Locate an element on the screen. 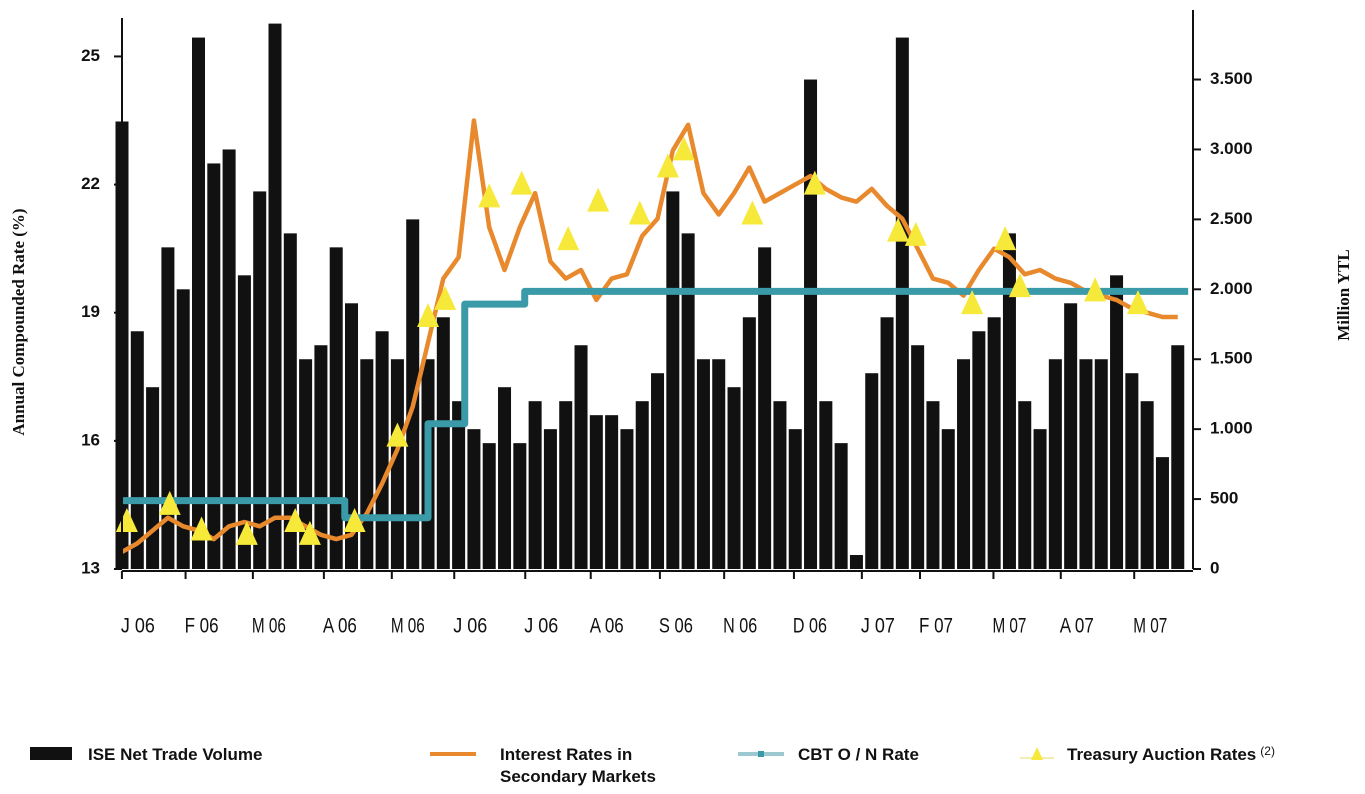 The image size is (1365, 794). legend-item: Treasury Auction Rates (2) is located at coordinates (1147, 755).